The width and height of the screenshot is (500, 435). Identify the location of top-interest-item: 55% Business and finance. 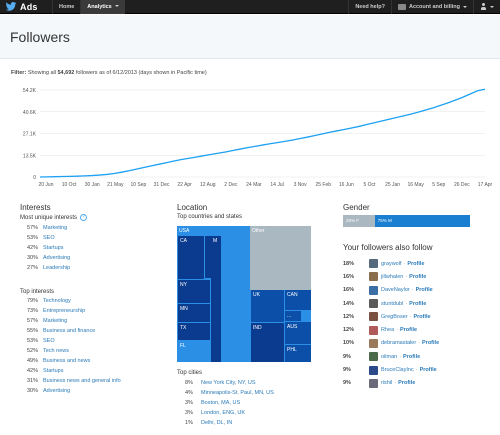
(74, 331).